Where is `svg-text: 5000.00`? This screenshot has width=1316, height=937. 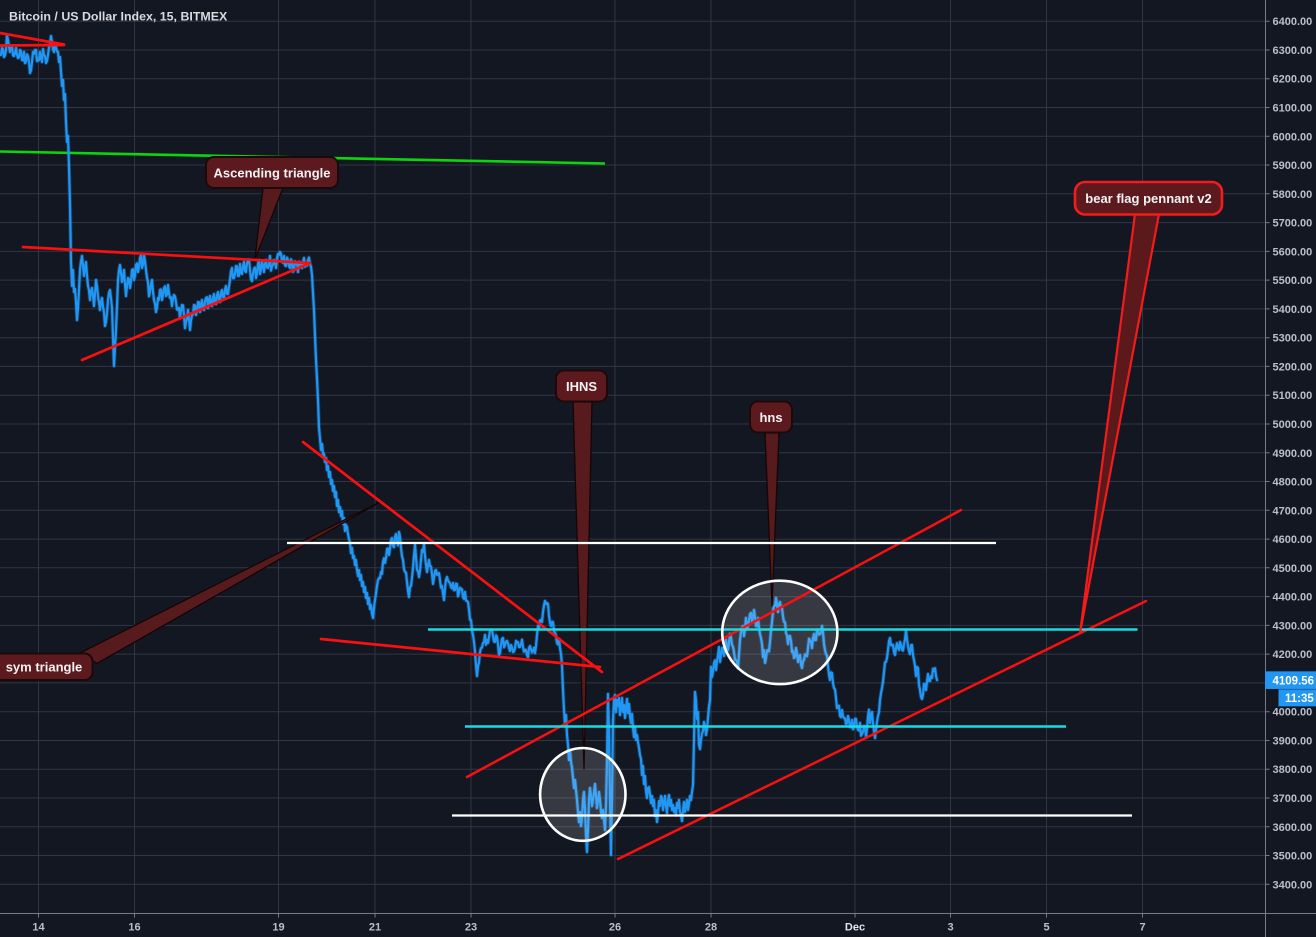
svg-text: 5000.00 is located at coordinates (1293, 425).